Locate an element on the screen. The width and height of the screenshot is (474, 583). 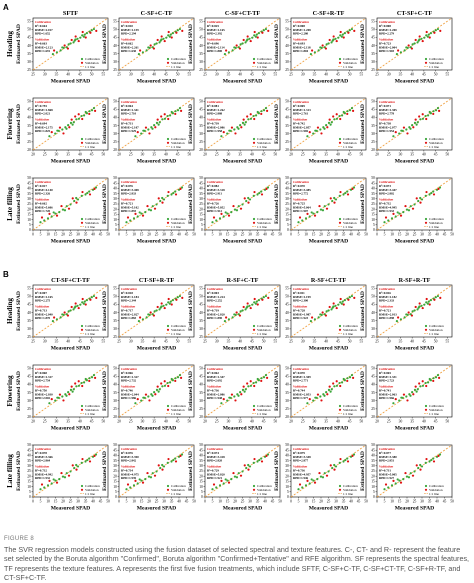
x-tick-label: 30 is located at coordinates (303, 342).